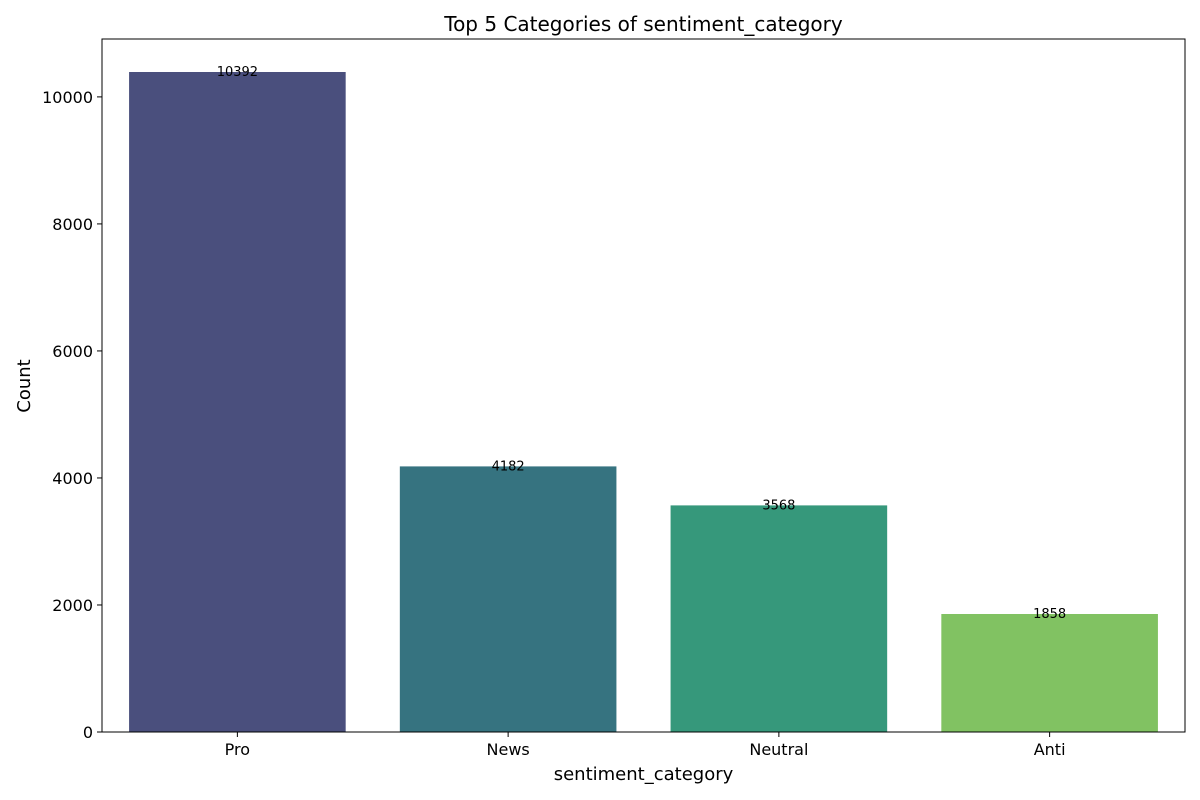 This screenshot has height=800, width=1200. What do you see at coordinates (237, 72) in the screenshot?
I see `data-label-pro: 10392` at bounding box center [237, 72].